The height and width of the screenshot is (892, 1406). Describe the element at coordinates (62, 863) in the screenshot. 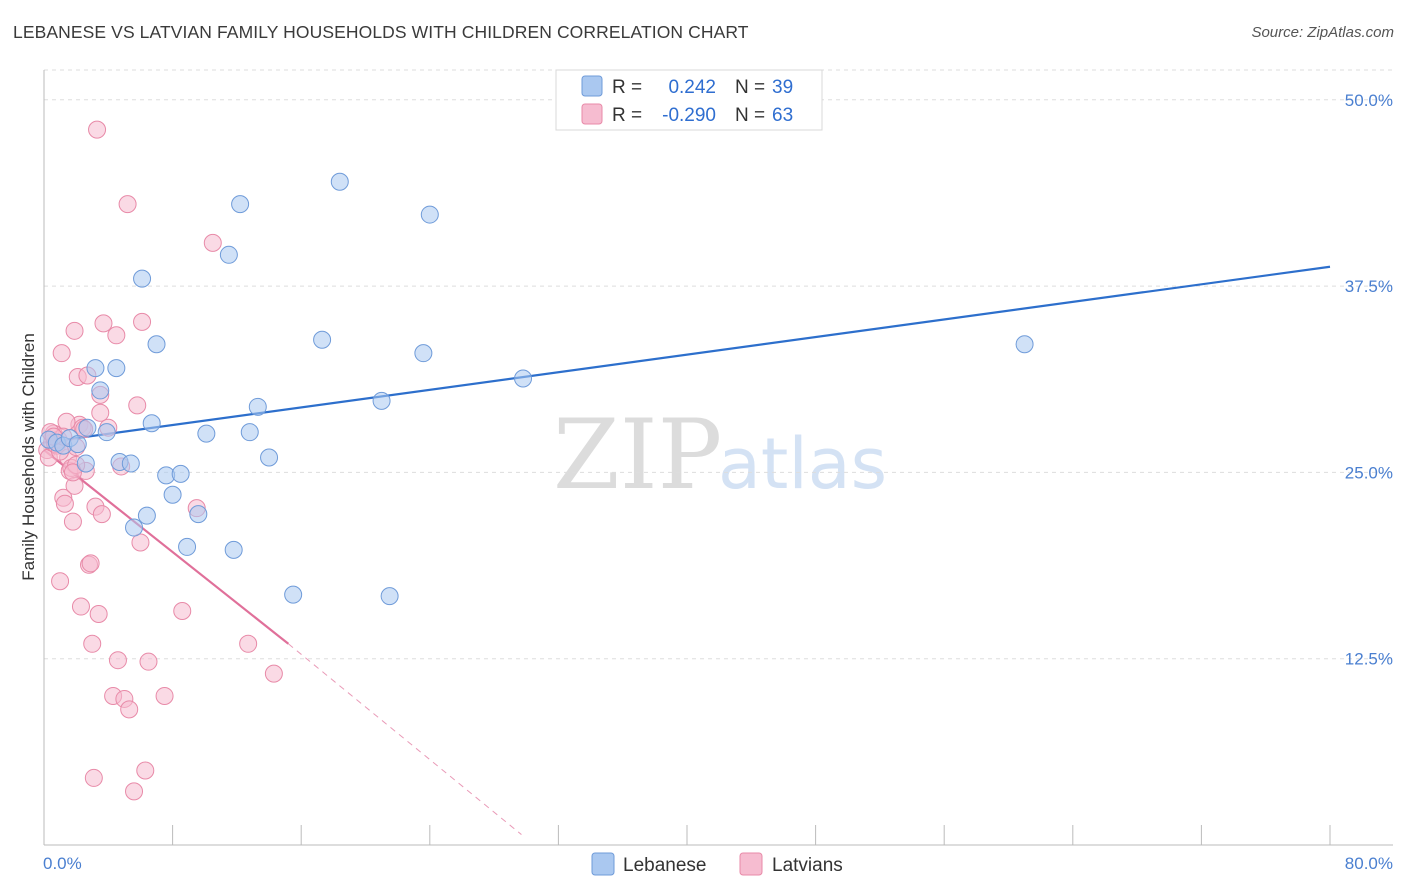

I see `x-tick-label-min: 0.0%` at that location.